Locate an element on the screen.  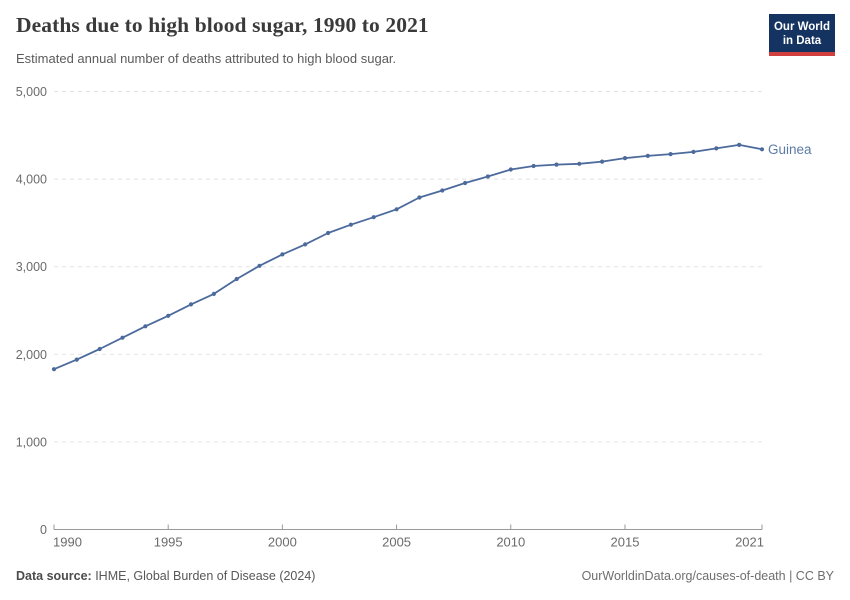
data-source-label: Data source: is located at coordinates (54, 576).